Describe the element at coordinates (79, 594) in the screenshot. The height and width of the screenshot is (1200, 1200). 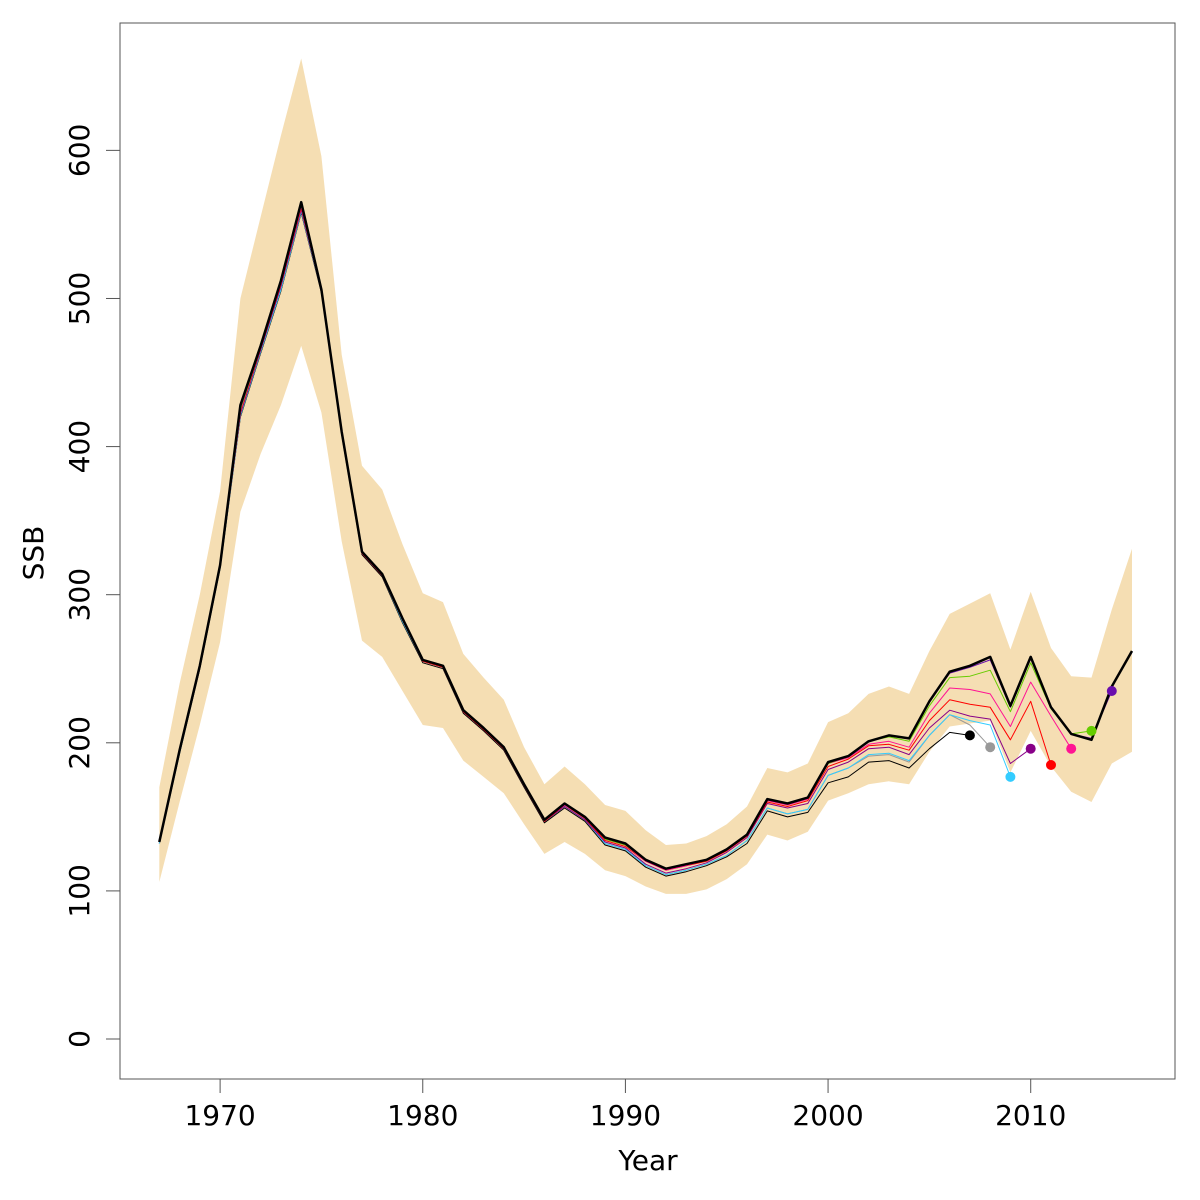
I see `y-tick-label: 300` at that location.